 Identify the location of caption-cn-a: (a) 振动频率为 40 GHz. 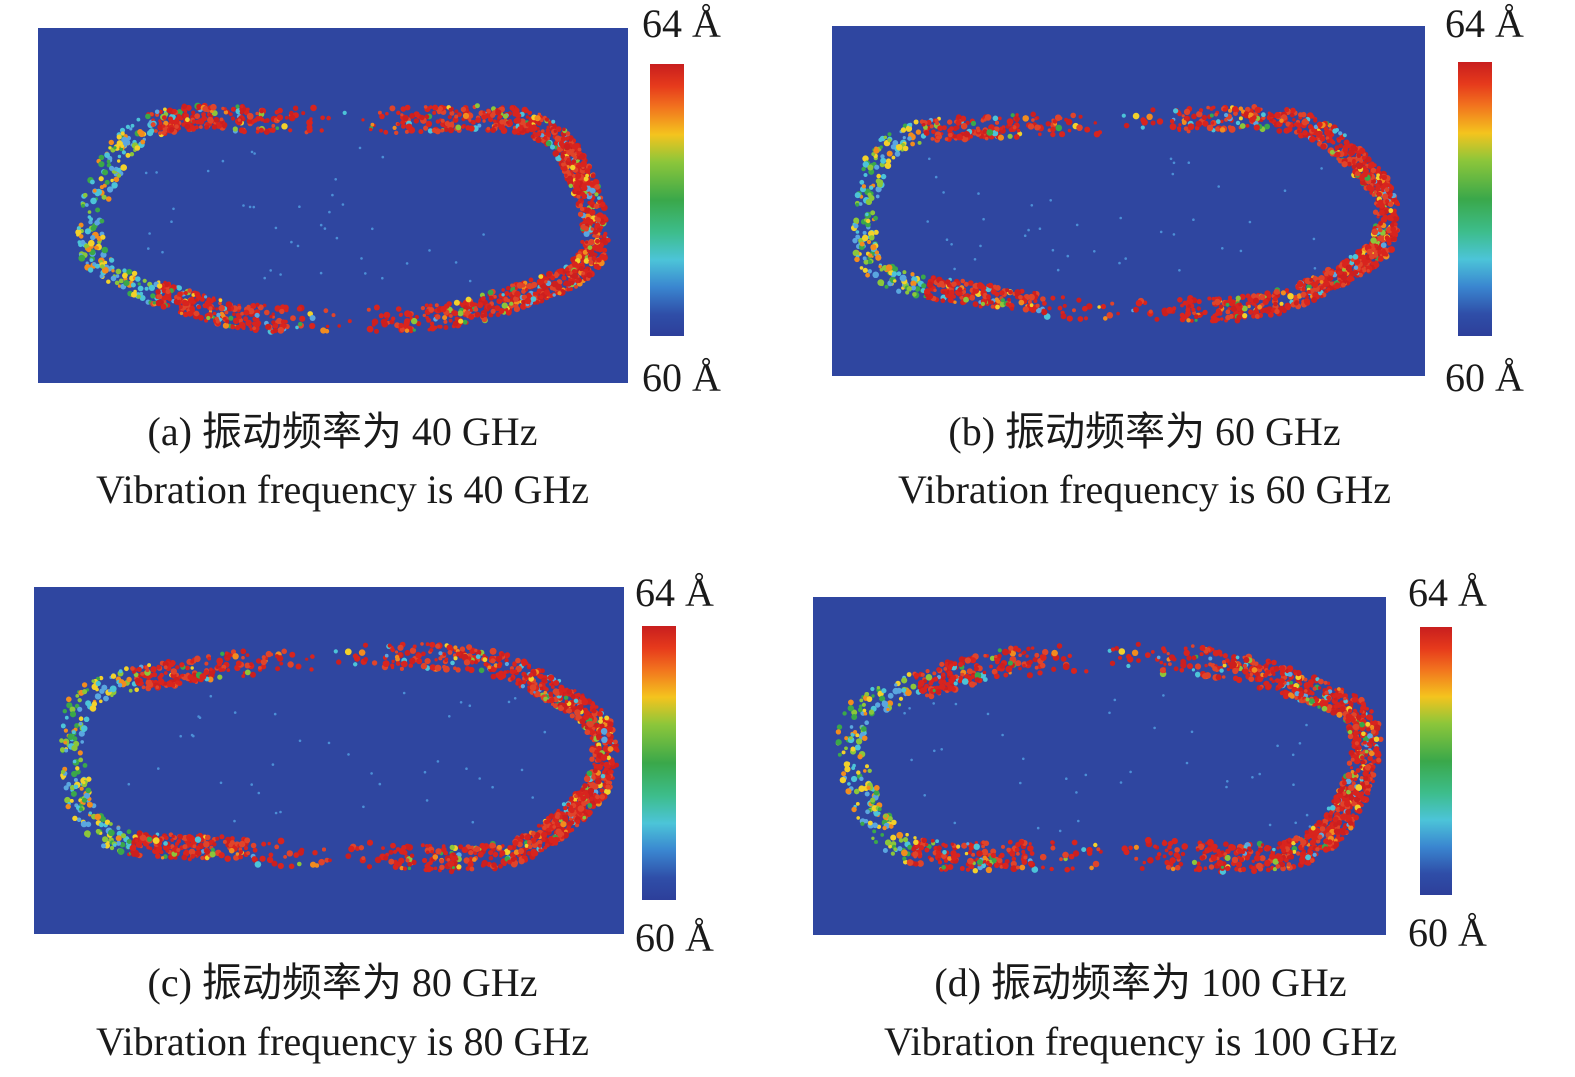
(342, 431).